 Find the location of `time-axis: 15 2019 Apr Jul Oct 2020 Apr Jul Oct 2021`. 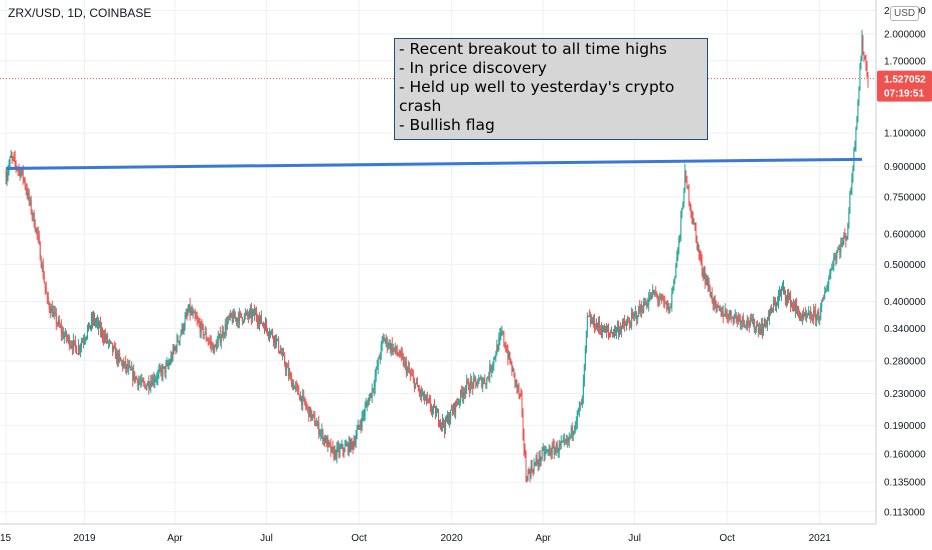

time-axis: 15 2019 Apr Jul Oct 2020 Apr Jul Oct 2021 is located at coordinates (415, 538).